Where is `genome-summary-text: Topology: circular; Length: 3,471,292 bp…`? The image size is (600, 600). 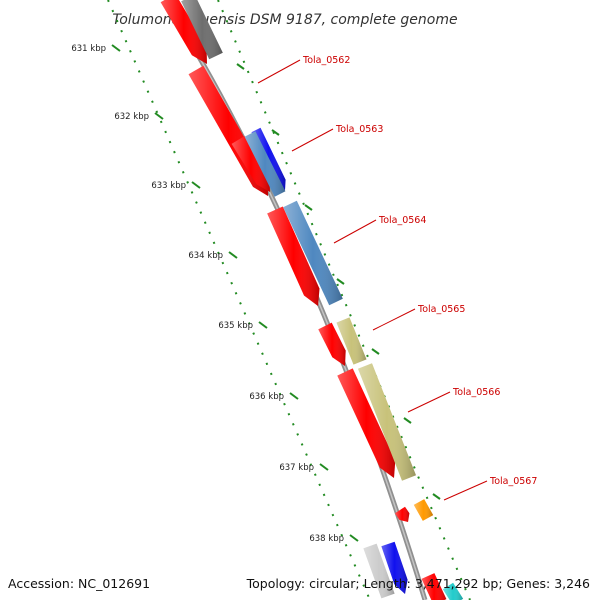 genome-summary-text: Topology: circular; Length: 3,471,292 bp… is located at coordinates (418, 583).